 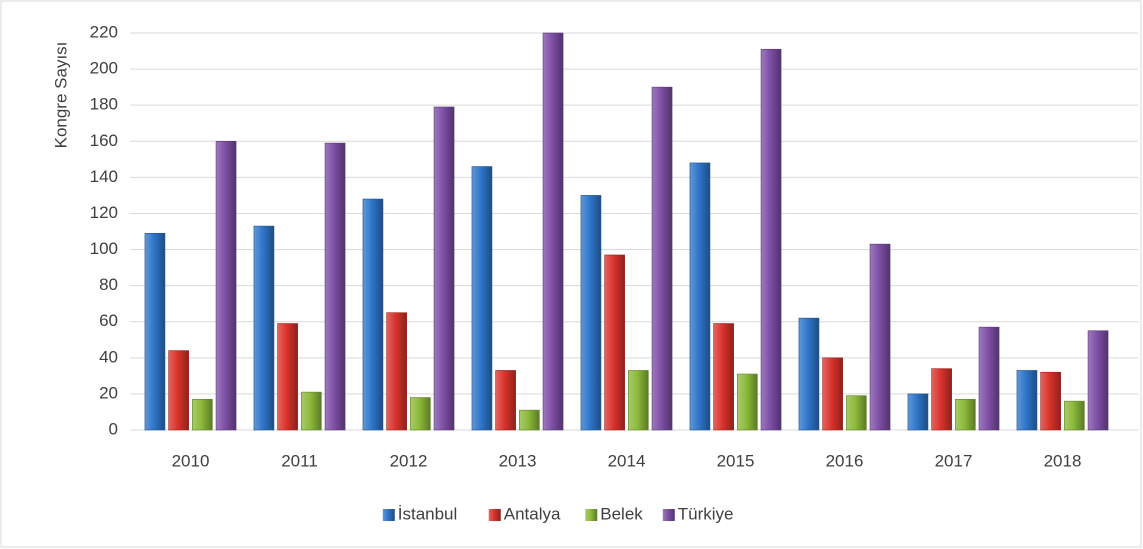 I want to click on x-tick-label: 2010, so click(x=191, y=460).